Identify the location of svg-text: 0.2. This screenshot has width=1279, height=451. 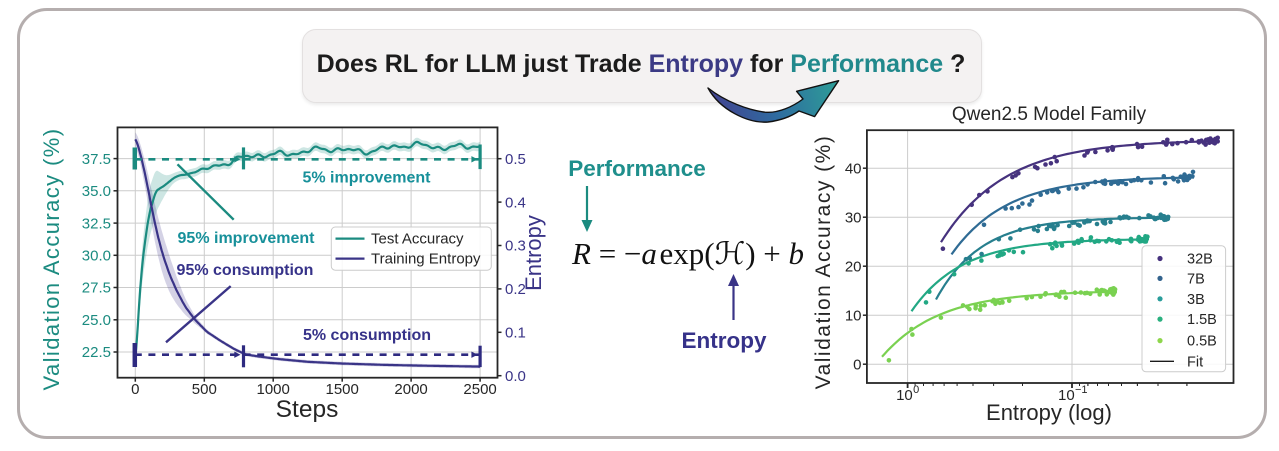
(515, 289).